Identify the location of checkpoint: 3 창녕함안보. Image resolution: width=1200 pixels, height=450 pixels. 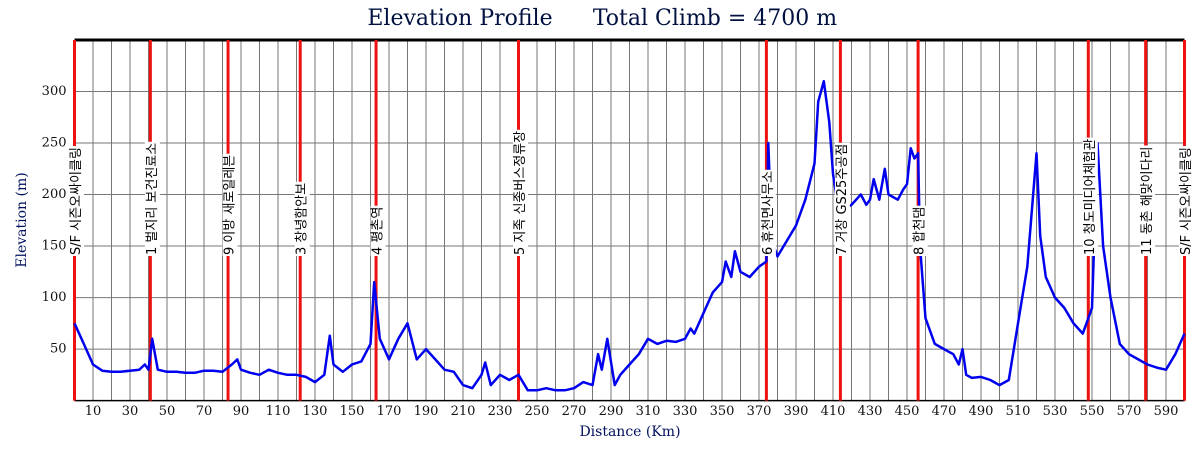
(302, 218).